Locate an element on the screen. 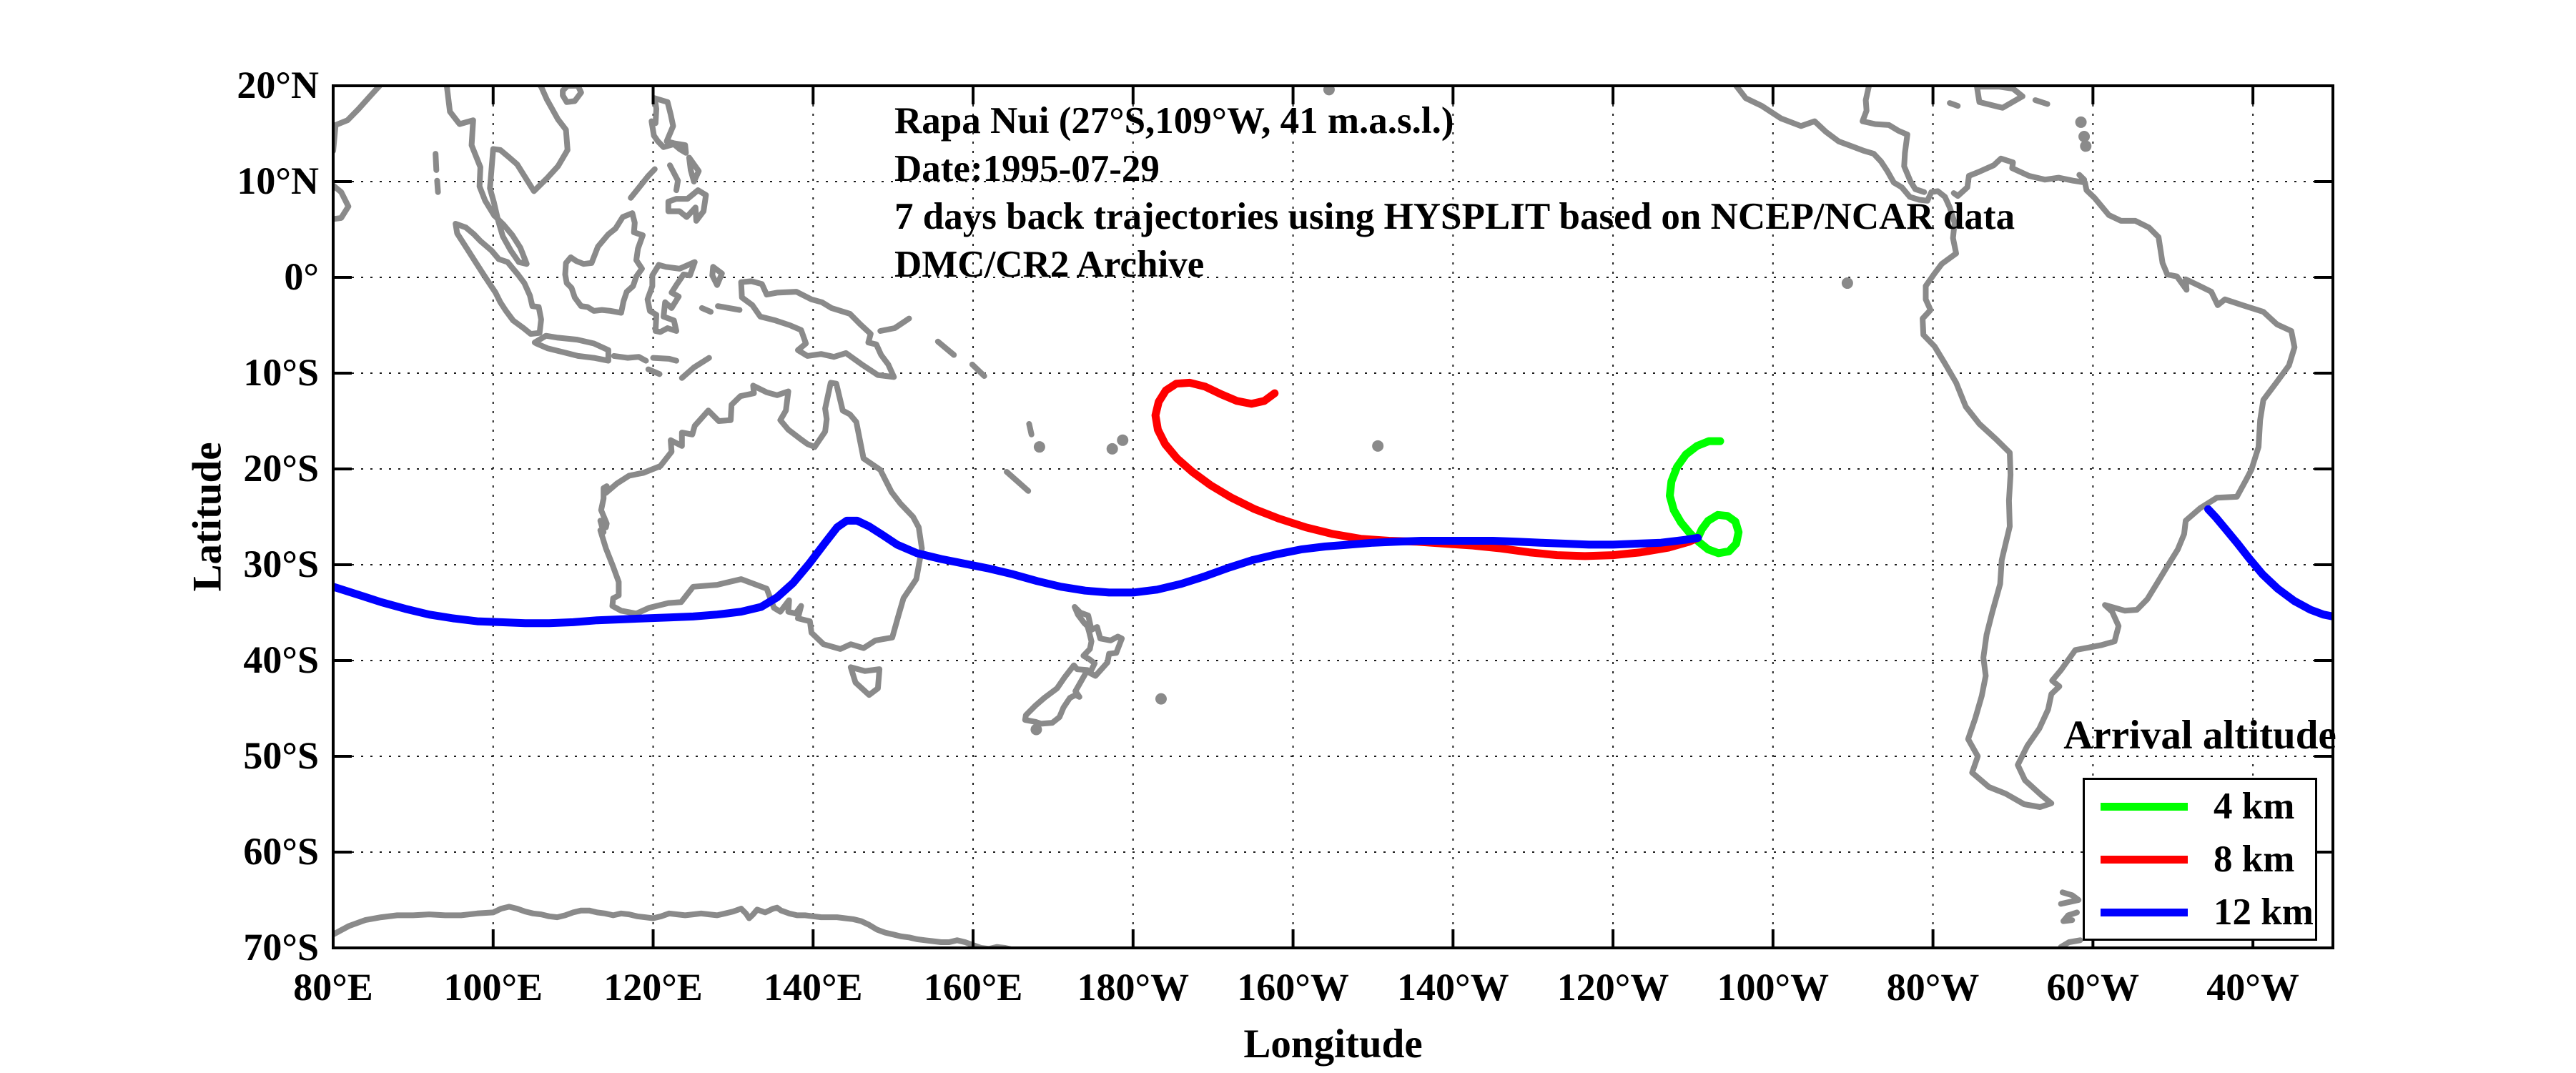 This screenshot has width=2576, height=1073. y-tick-label: 20°S is located at coordinates (281, 468).